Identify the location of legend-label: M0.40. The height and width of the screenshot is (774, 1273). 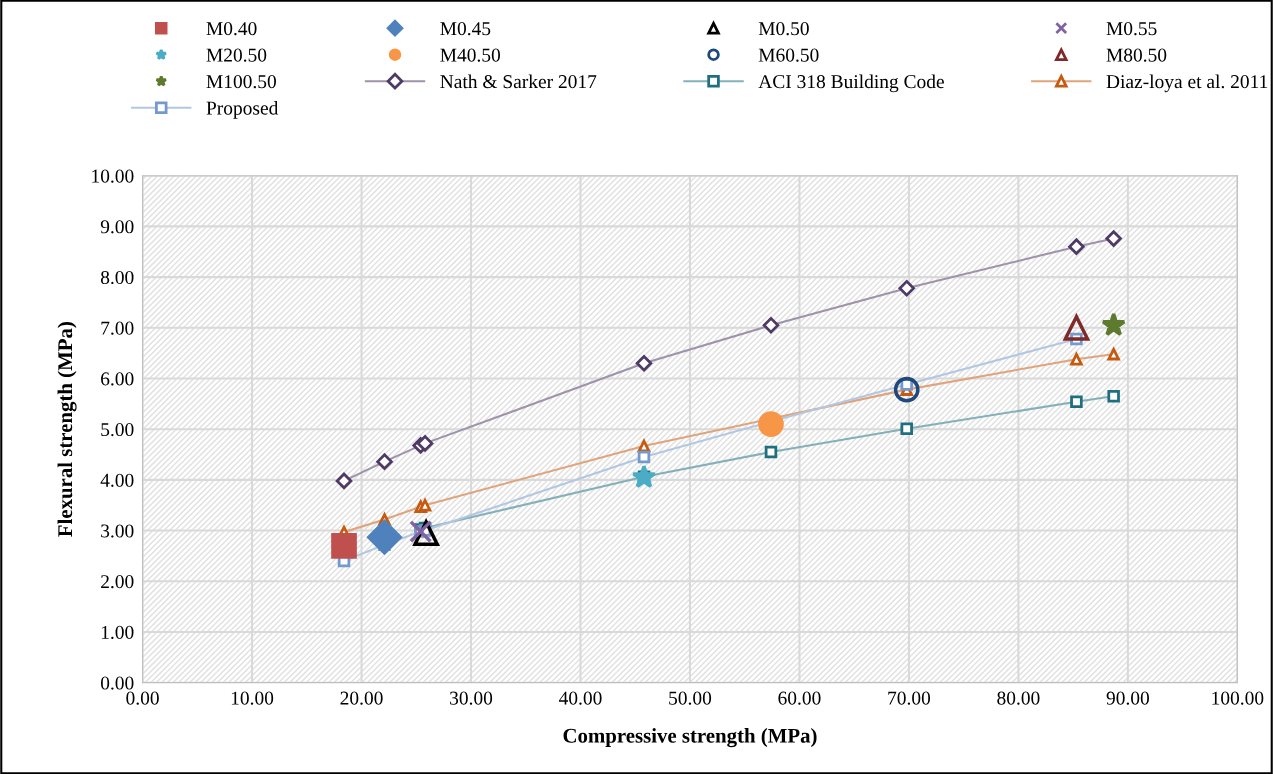
(231, 29).